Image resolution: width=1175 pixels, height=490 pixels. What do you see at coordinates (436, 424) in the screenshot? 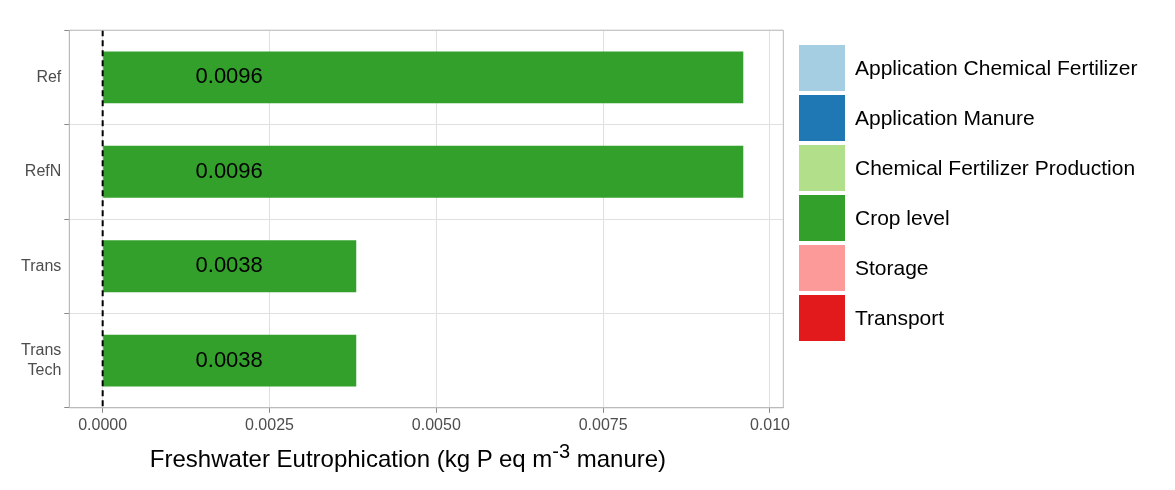
I see `x-tick-label: 0.0050` at bounding box center [436, 424].